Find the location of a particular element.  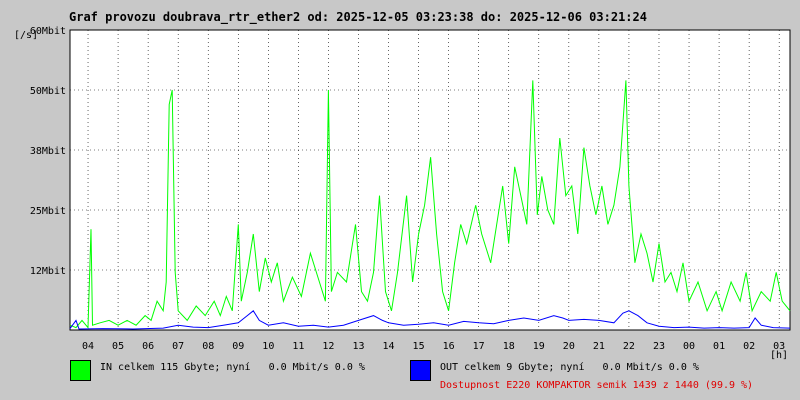

x-tick-label: 11 is located at coordinates (298, 346).